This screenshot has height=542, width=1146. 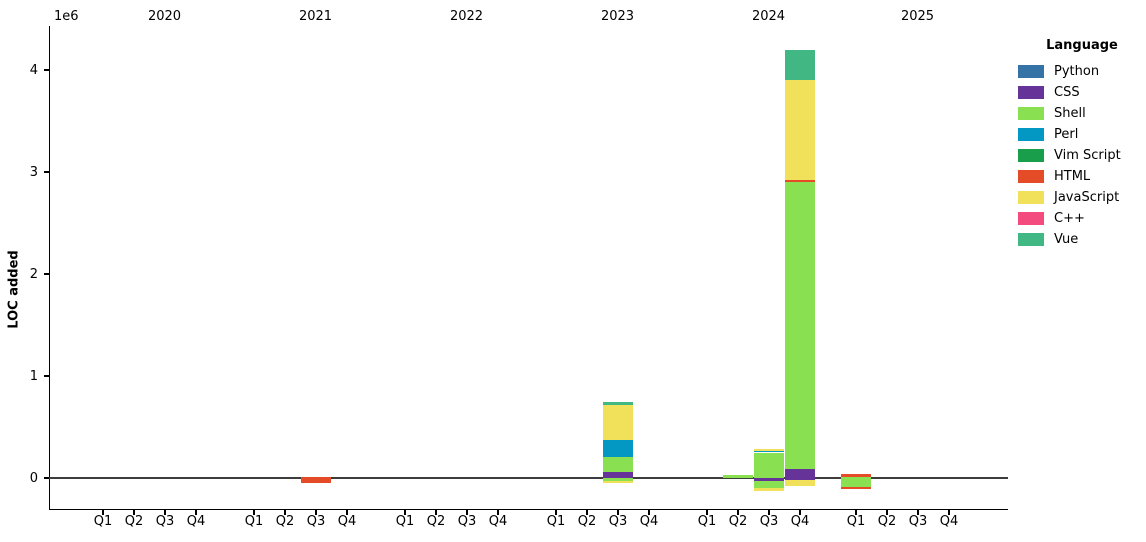 I want to click on x-tick-label-year: 2024, so click(x=768, y=16).